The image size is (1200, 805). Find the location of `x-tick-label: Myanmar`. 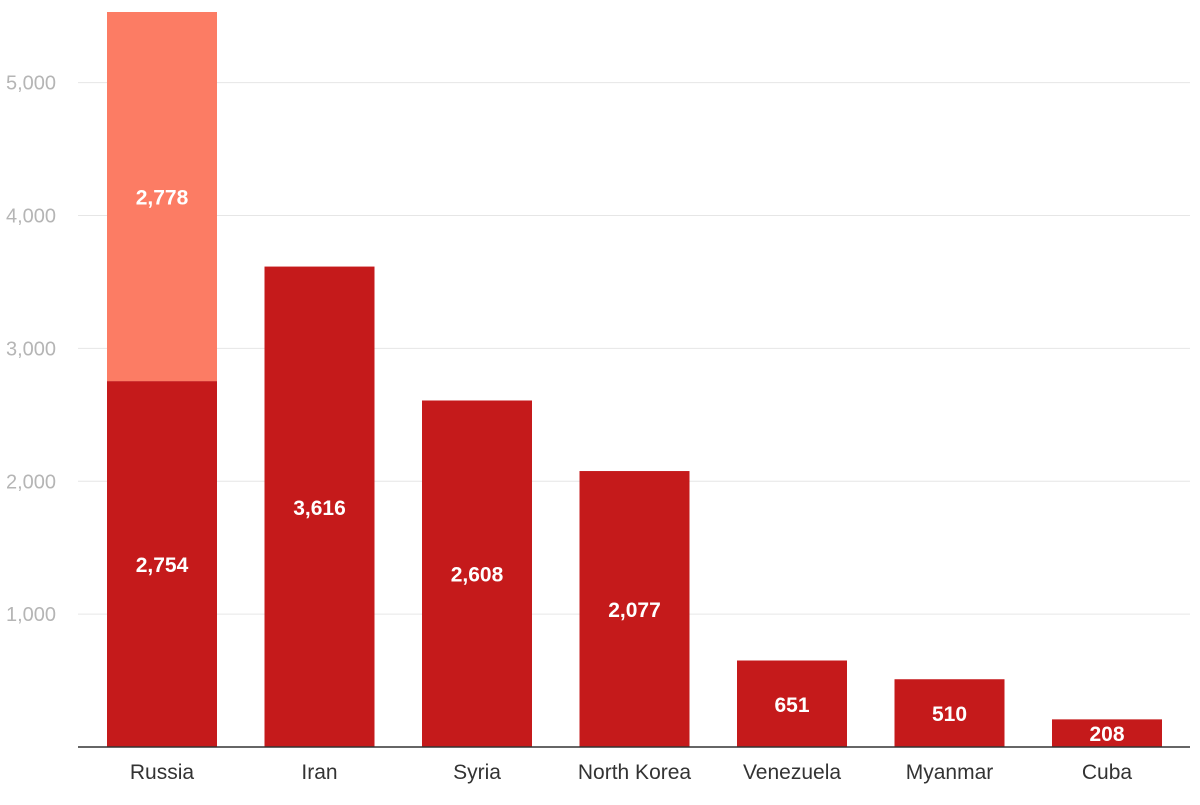

x-tick-label: Myanmar is located at coordinates (950, 772).